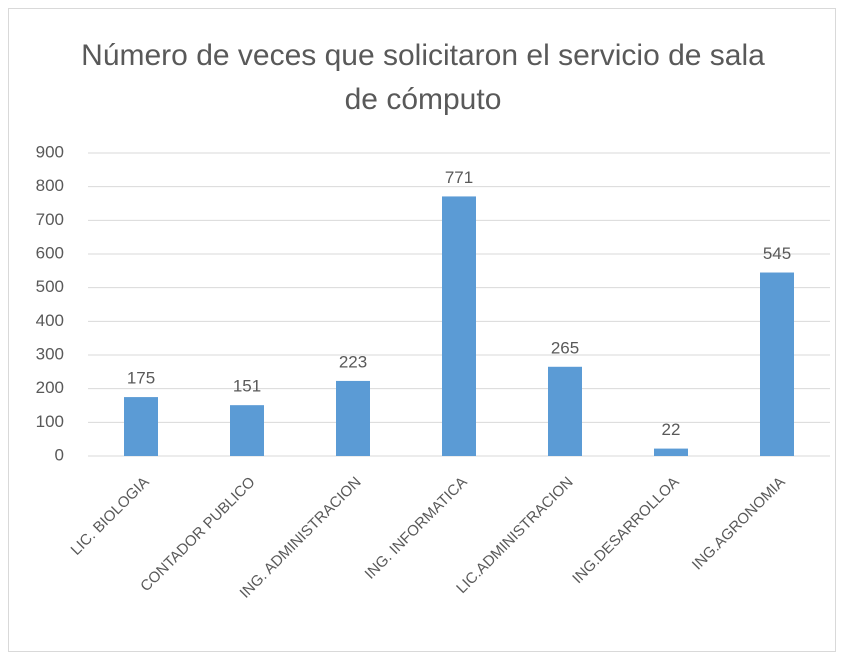  Describe the element at coordinates (50, 320) in the screenshot. I see `y-tick-label: 400` at that location.